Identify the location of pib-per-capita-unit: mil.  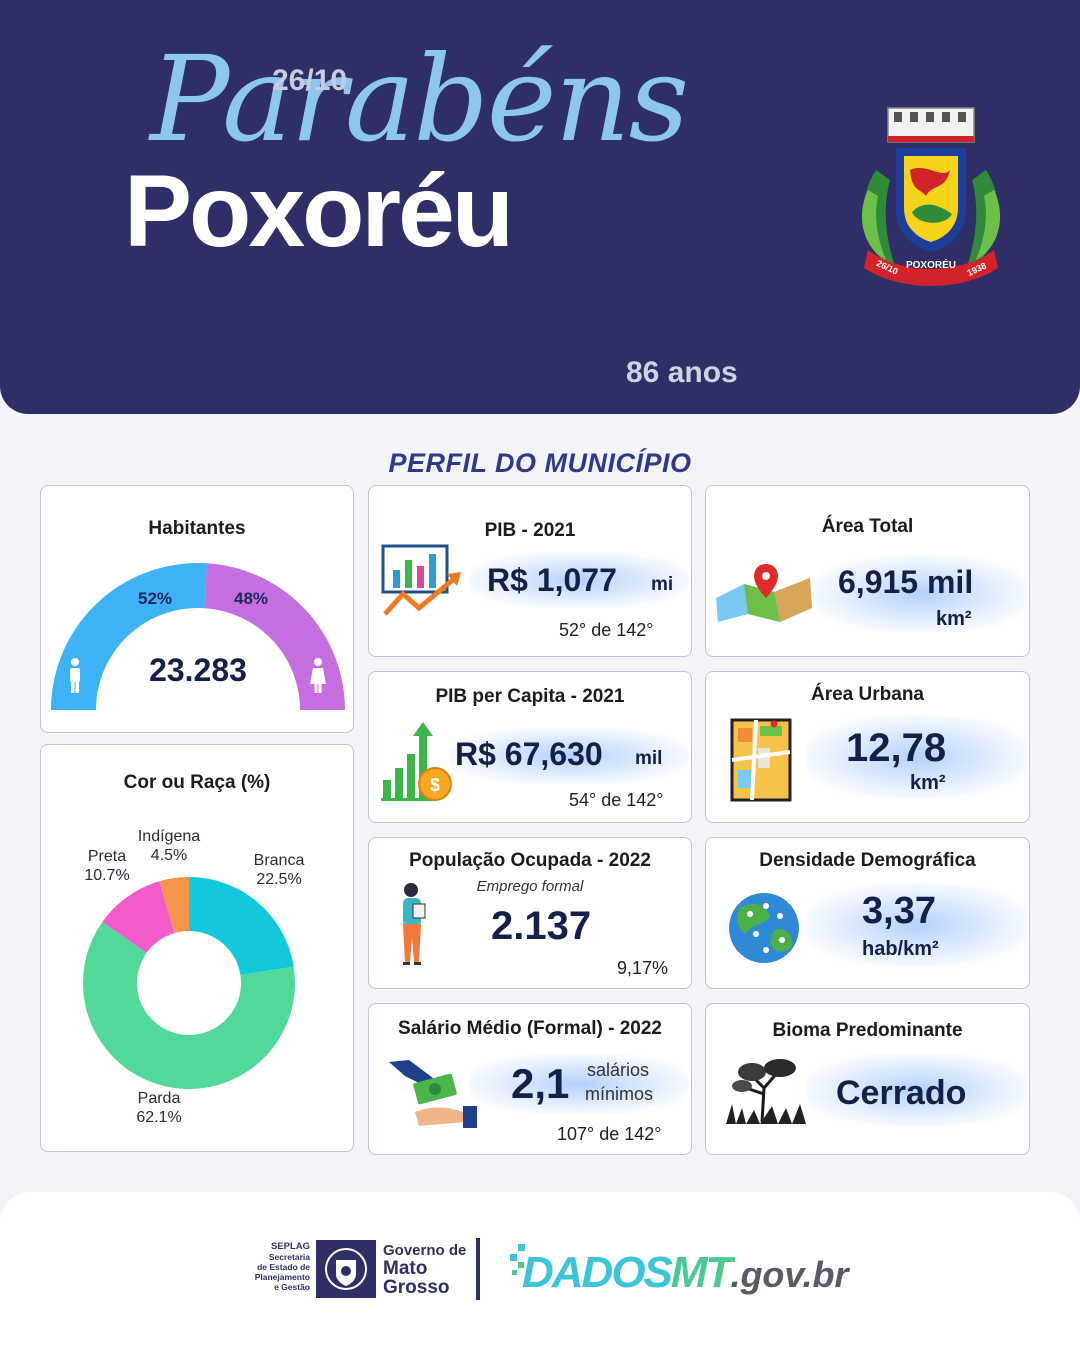
(649, 758).